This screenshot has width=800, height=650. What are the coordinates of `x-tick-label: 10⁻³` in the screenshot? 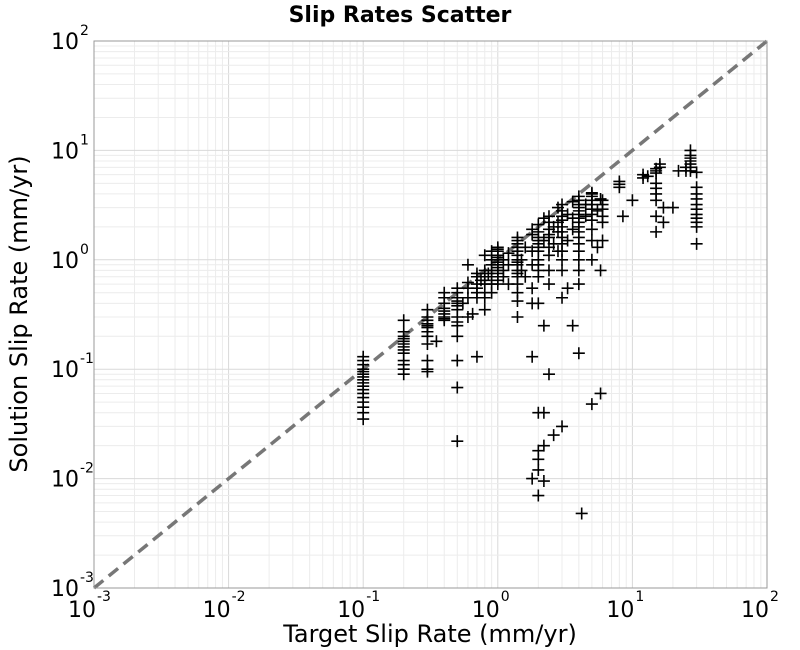 It's located at (89, 606).